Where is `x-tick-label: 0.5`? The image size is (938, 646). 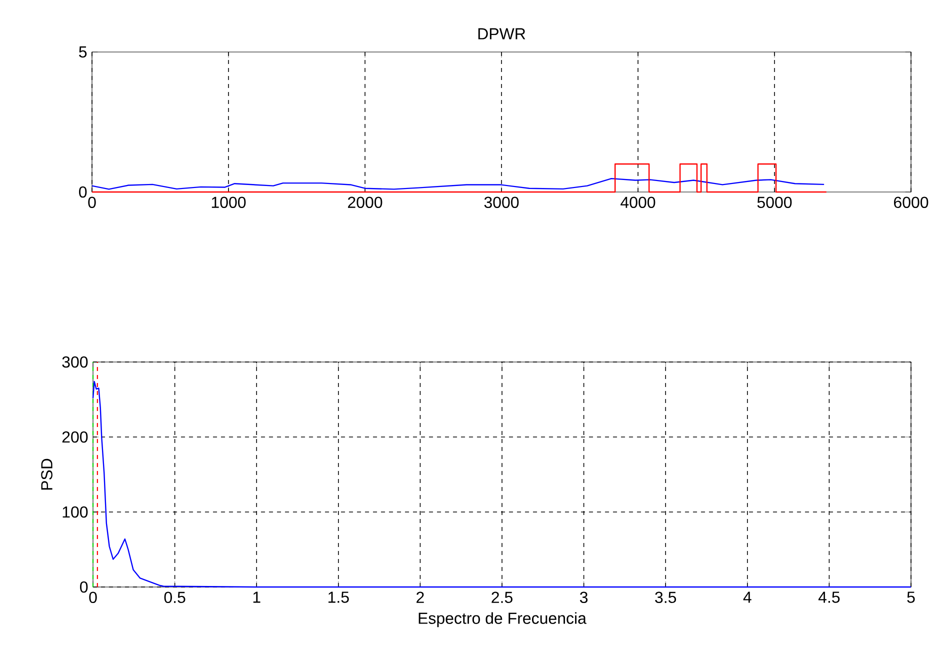 x-tick-label: 0.5 is located at coordinates (175, 598).